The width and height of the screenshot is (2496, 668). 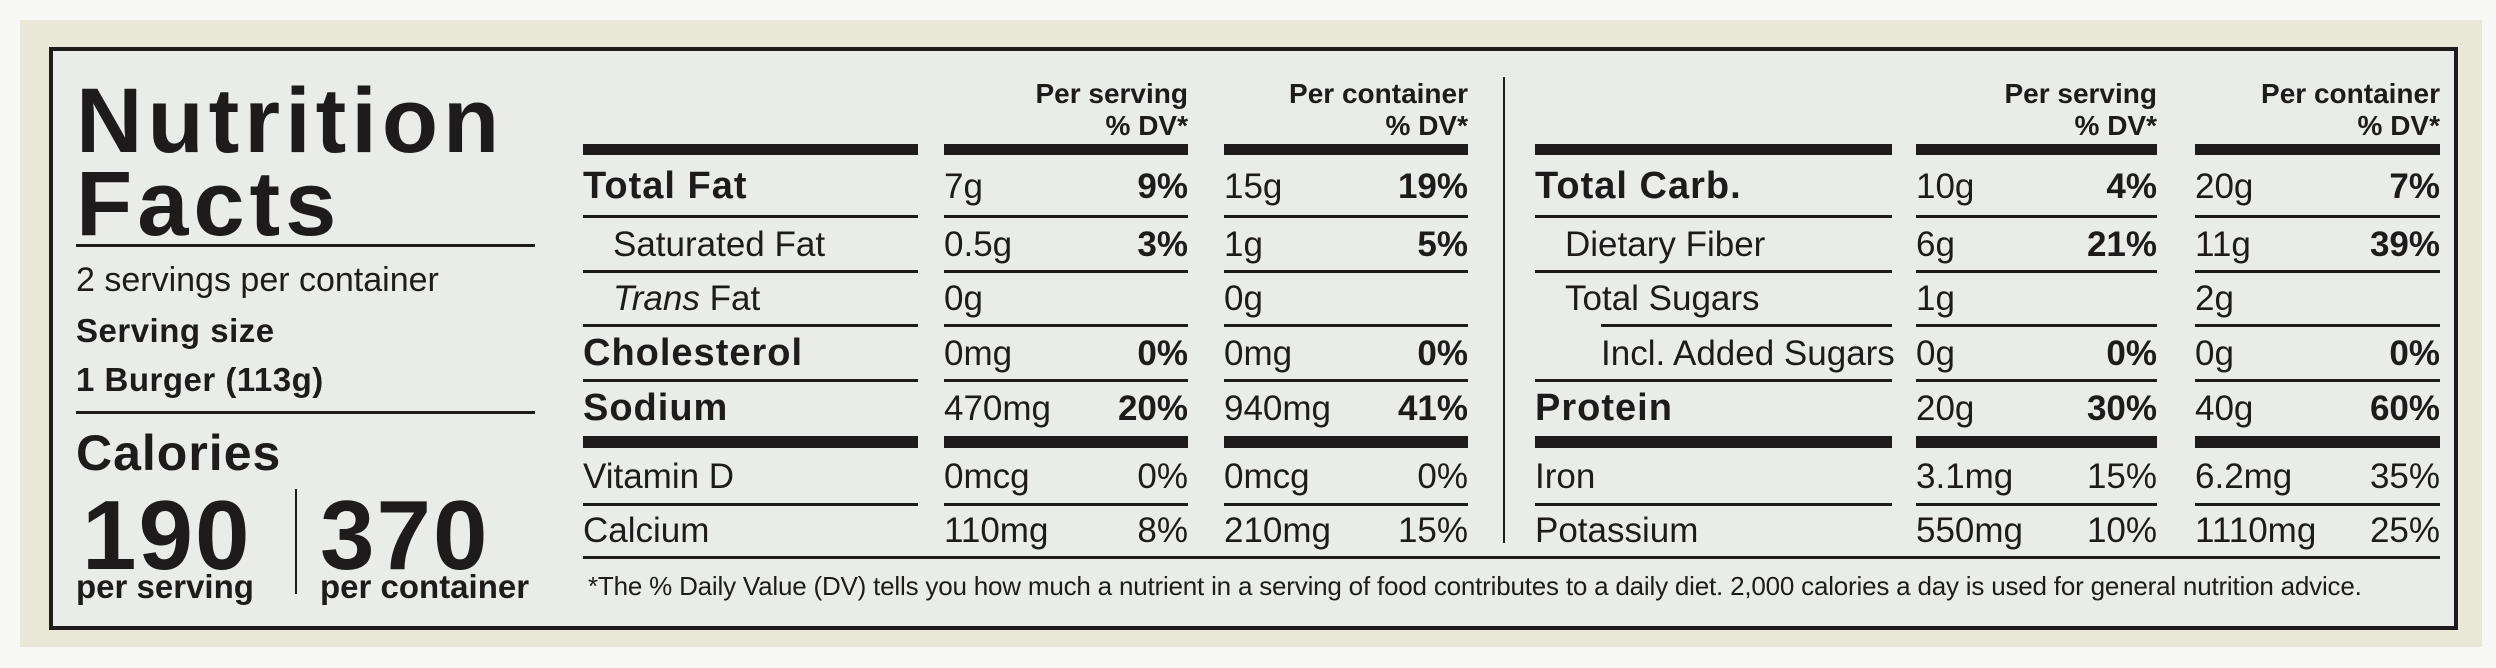 I want to click on container-amount: 40g, so click(x=2224, y=408).